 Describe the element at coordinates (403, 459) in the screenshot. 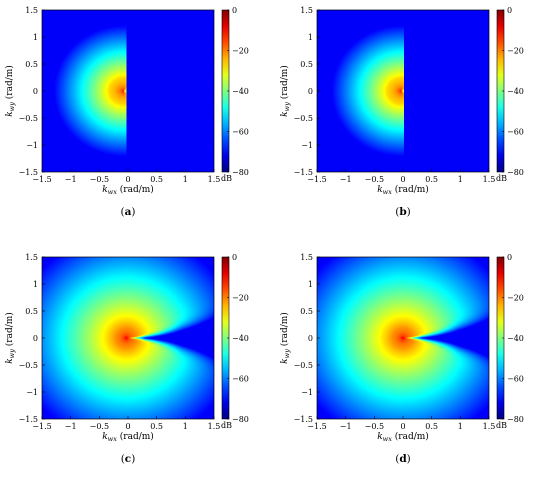

I see `panel-caption: (d)` at that location.